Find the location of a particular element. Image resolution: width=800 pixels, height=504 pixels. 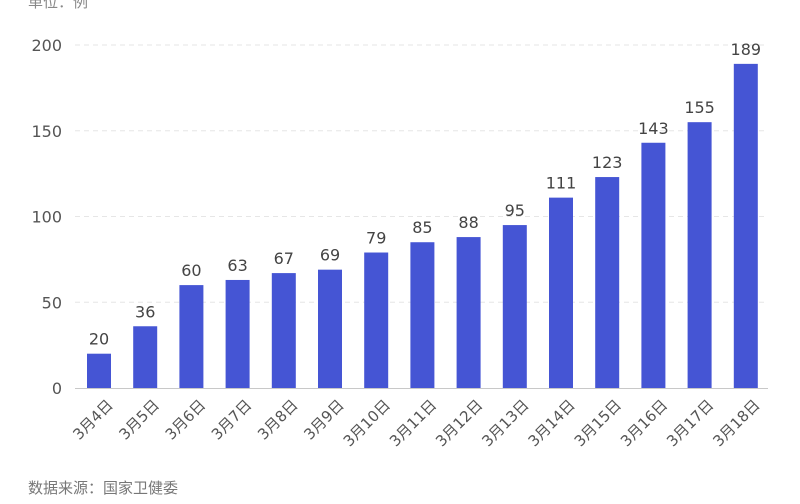

x-tick-label: 3月5日 is located at coordinates (139, 419).